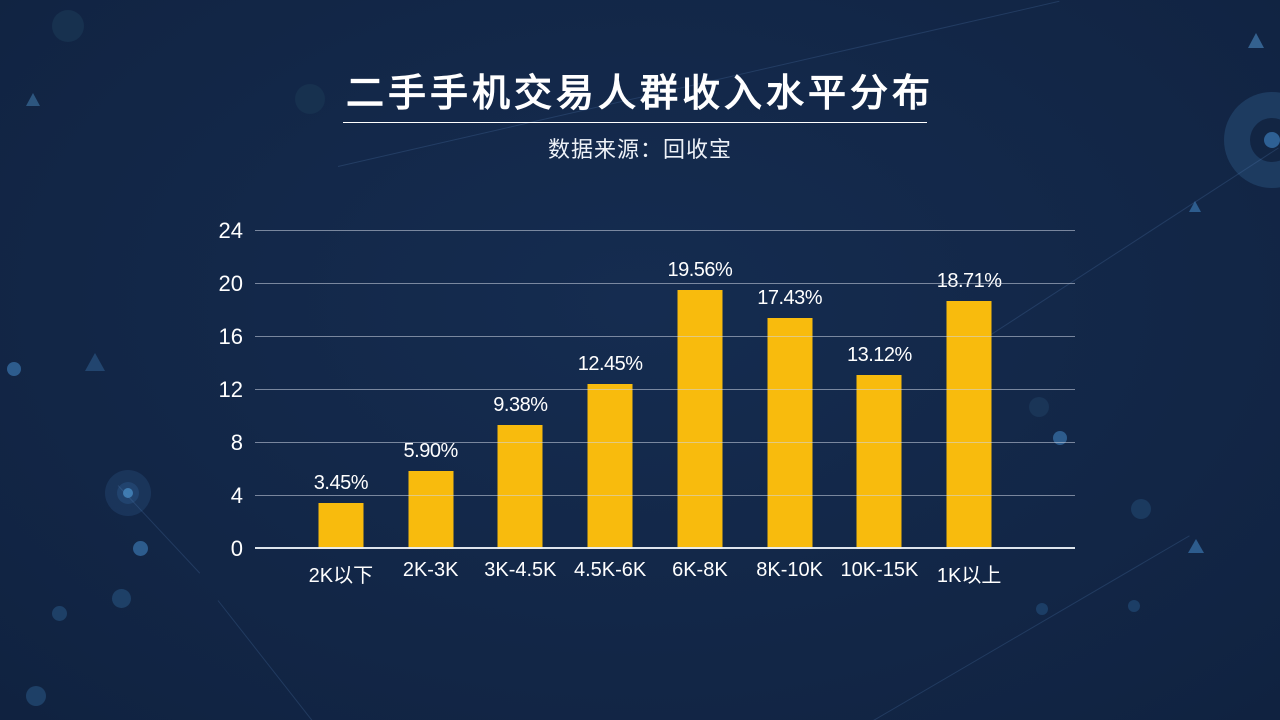 This screenshot has width=1280, height=720. I want to click on page-title: 二手手机交易人群收入水平分布, so click(639, 94).